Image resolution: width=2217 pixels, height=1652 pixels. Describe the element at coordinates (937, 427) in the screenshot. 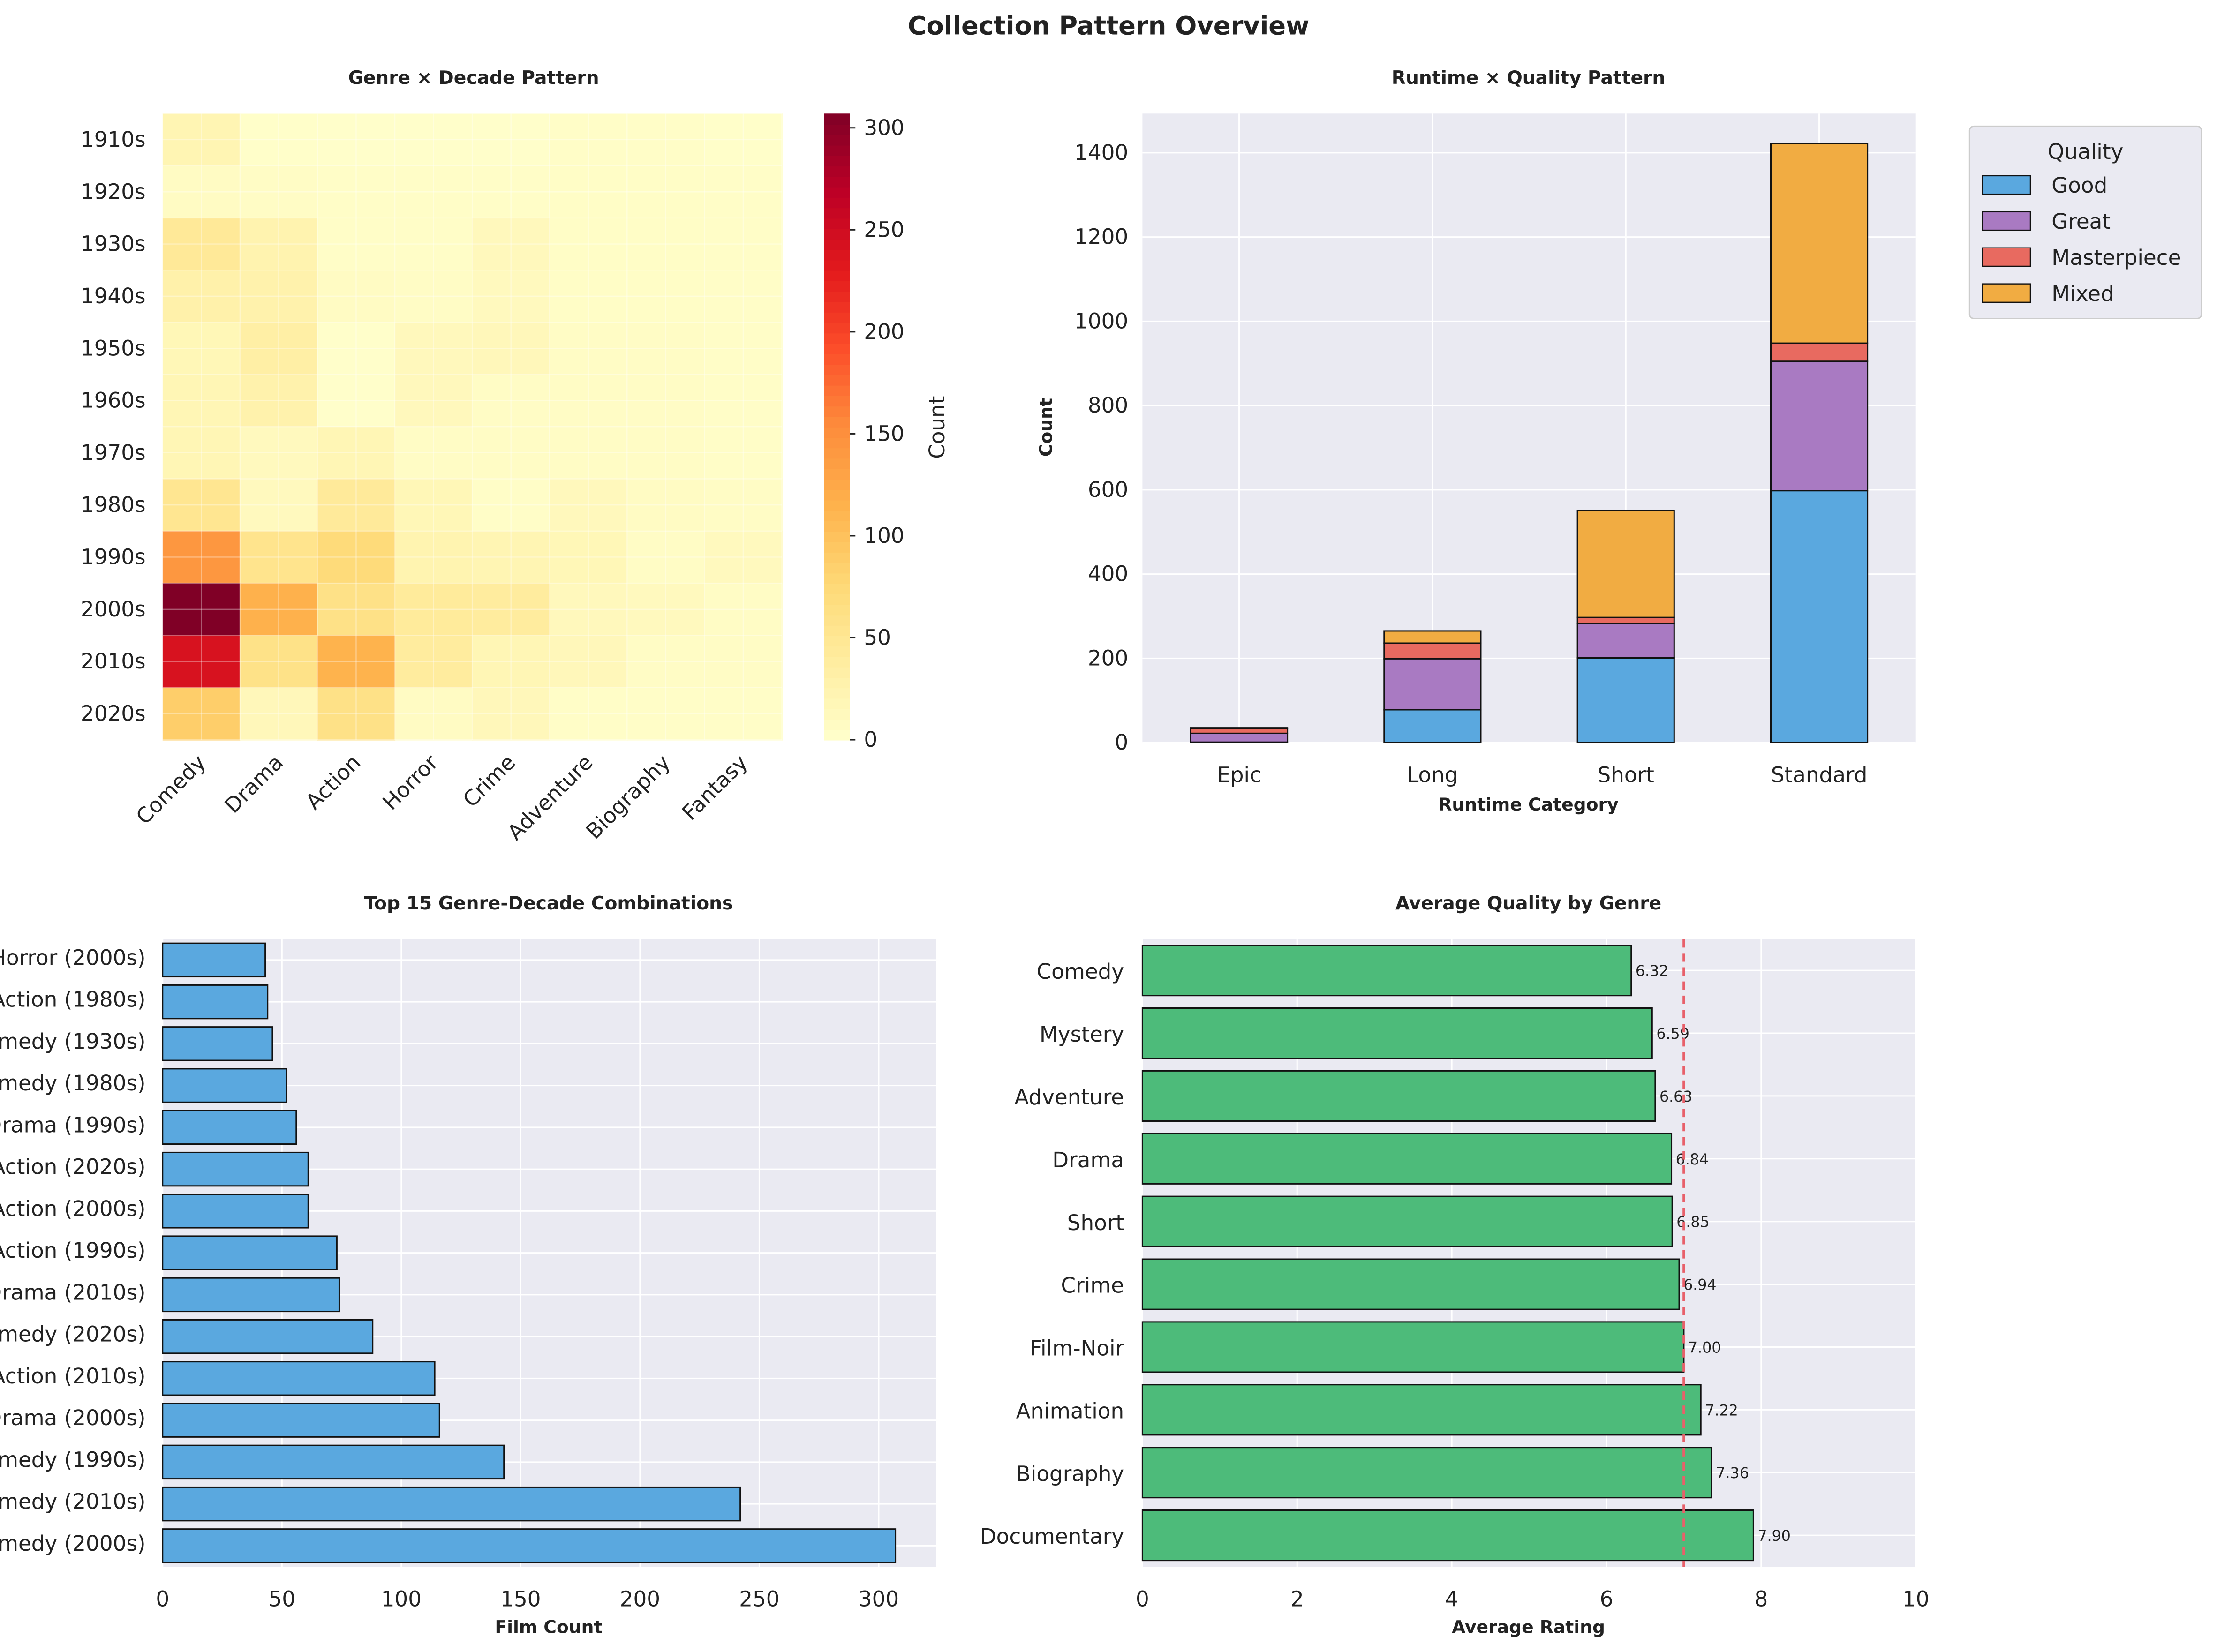

I see `colorbar-label: Count` at that location.